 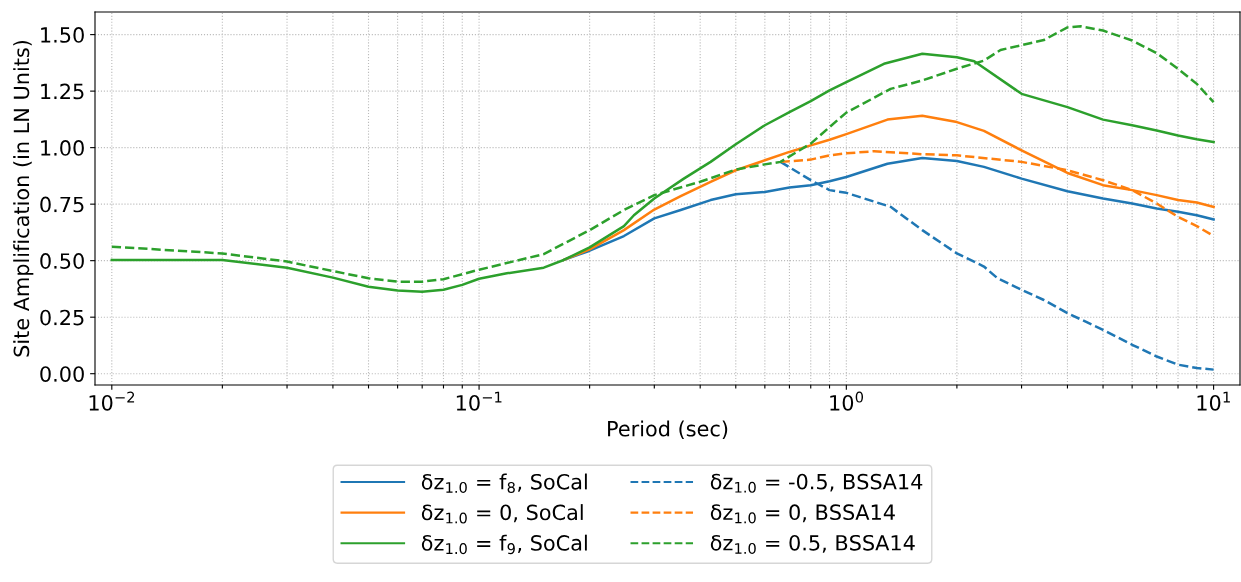 What do you see at coordinates (812, 544) in the screenshot?
I see `legend-label: δz$_{1.0}$ = 0.5, BSSA14` at bounding box center [812, 544].